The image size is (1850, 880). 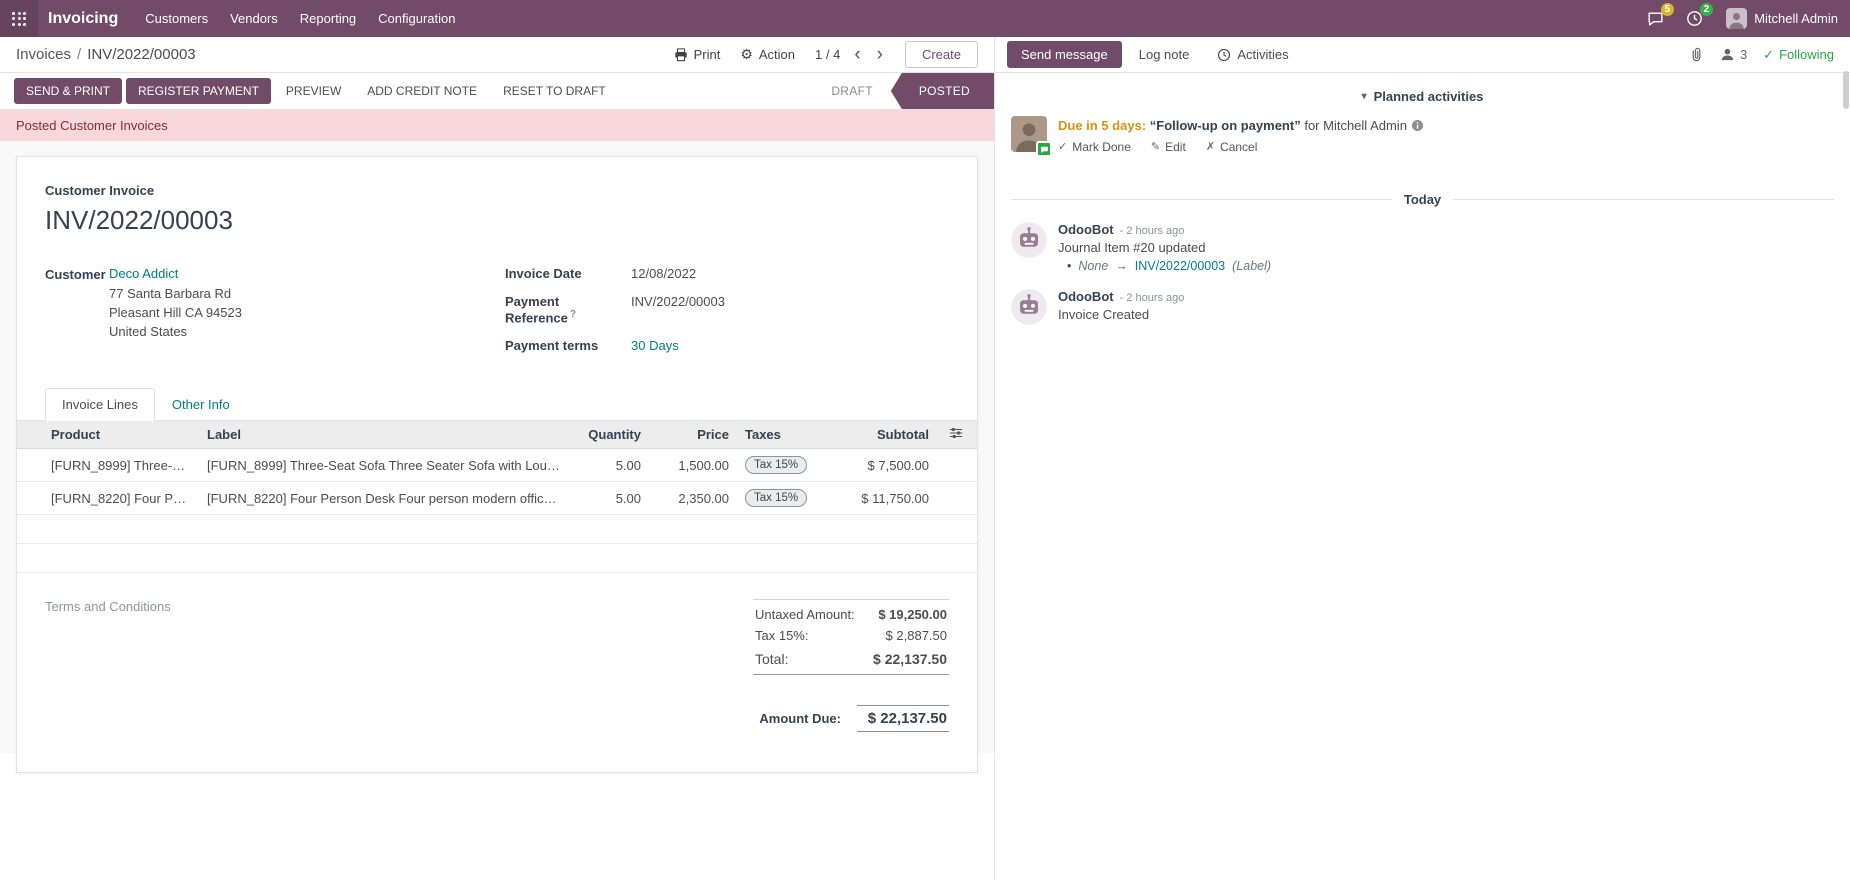 I want to click on scrollbar-thumb, so click(x=1846, y=90).